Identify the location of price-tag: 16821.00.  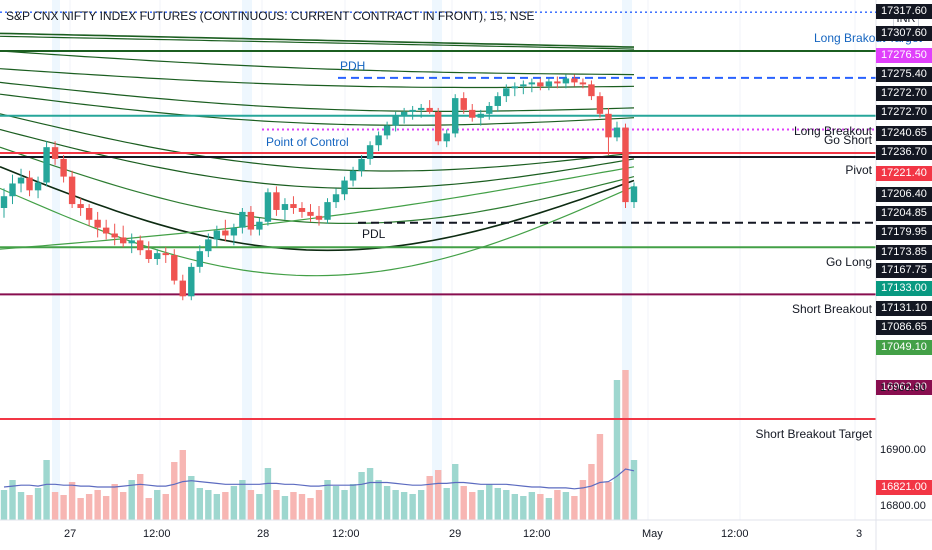
(904, 487).